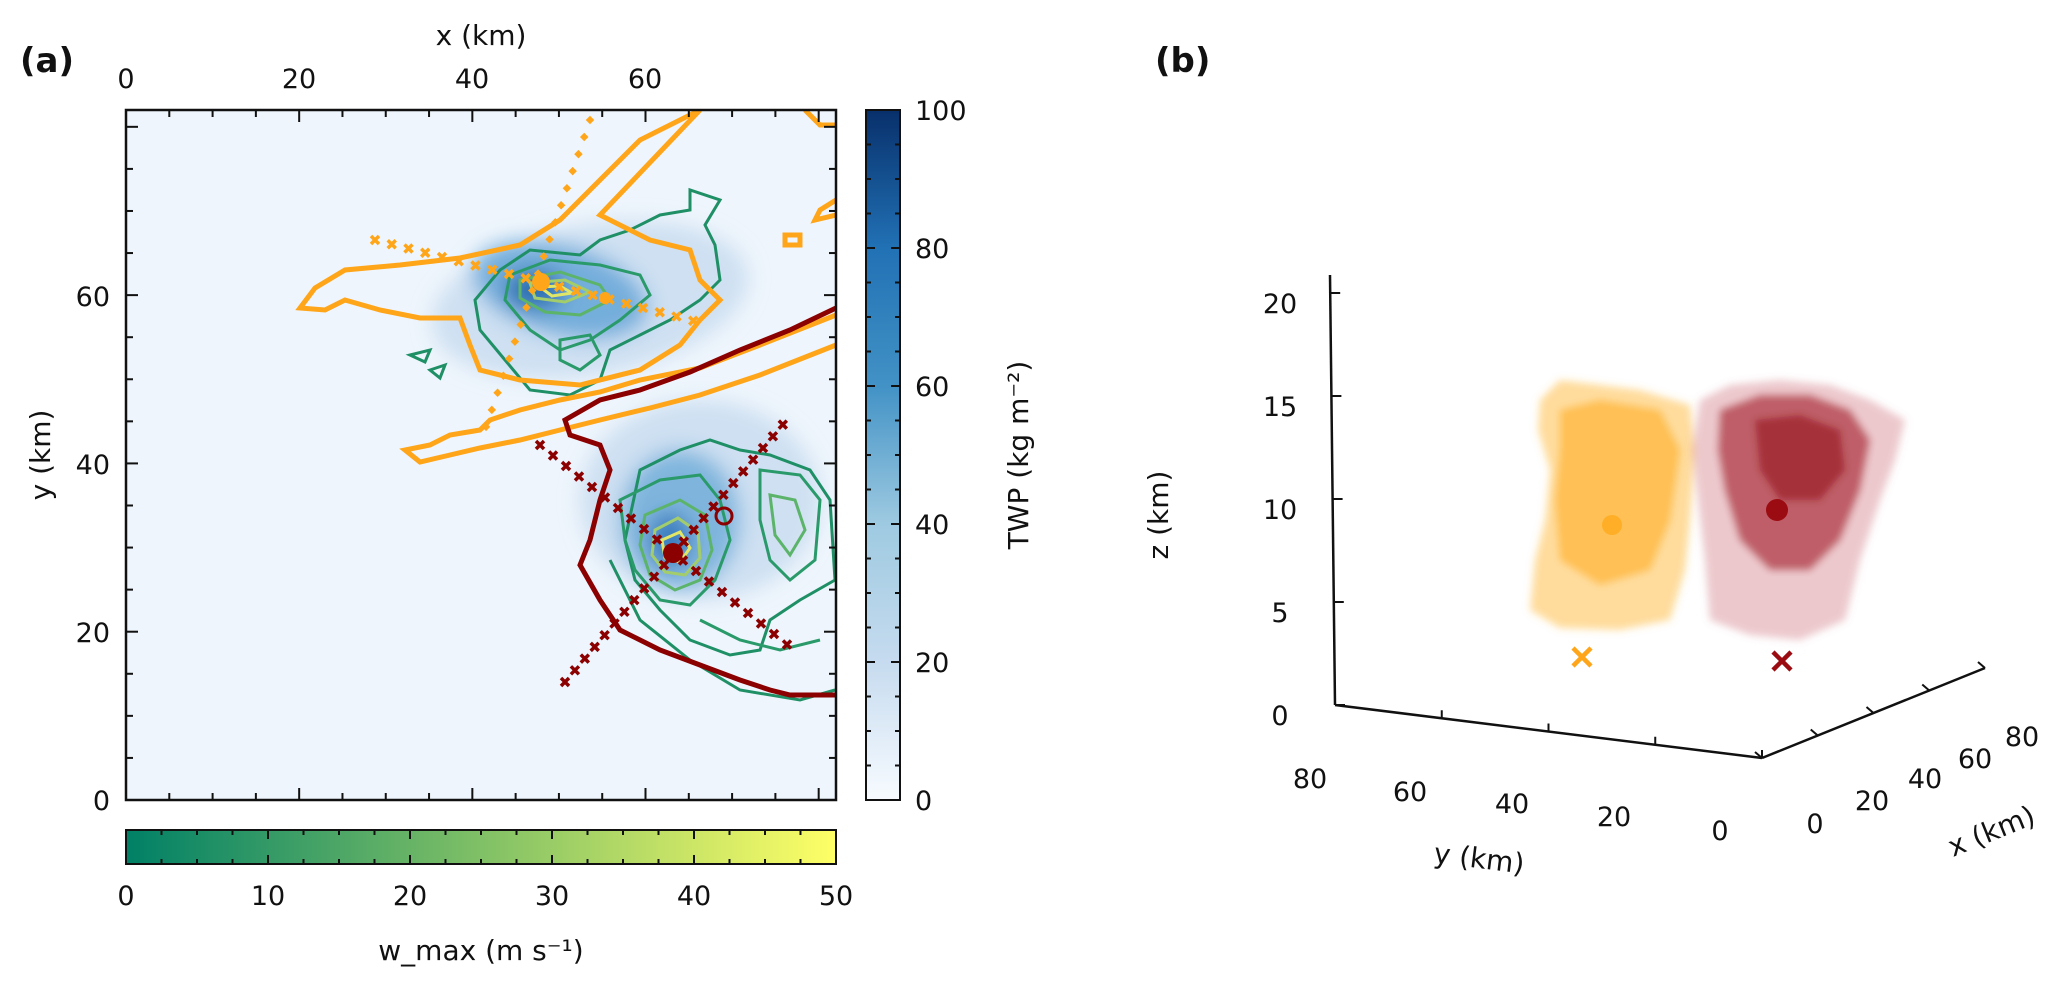 This screenshot has height=987, width=2067. What do you see at coordinates (40, 455) in the screenshot?
I see `y-axis-label-a: y (km)` at bounding box center [40, 455].